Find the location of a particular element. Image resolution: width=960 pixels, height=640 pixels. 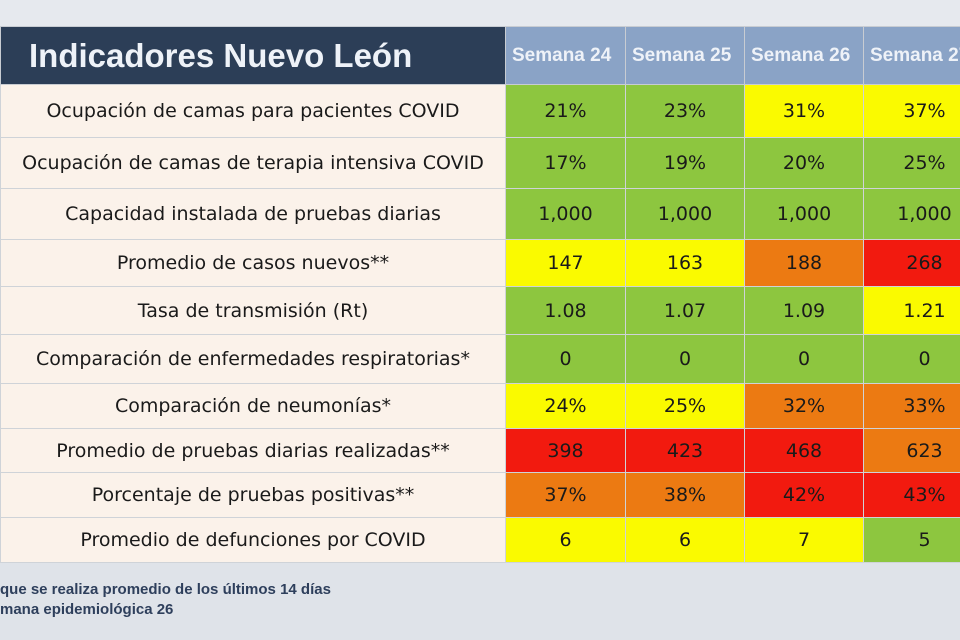

indicator-value: 33% is located at coordinates (911, 406).